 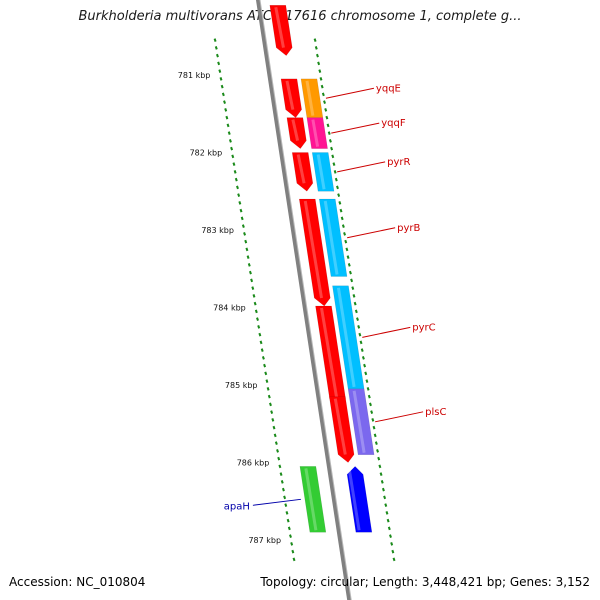 What do you see at coordinates (217, 230) in the screenshot?
I see `tick-label: 783 kbp` at bounding box center [217, 230].